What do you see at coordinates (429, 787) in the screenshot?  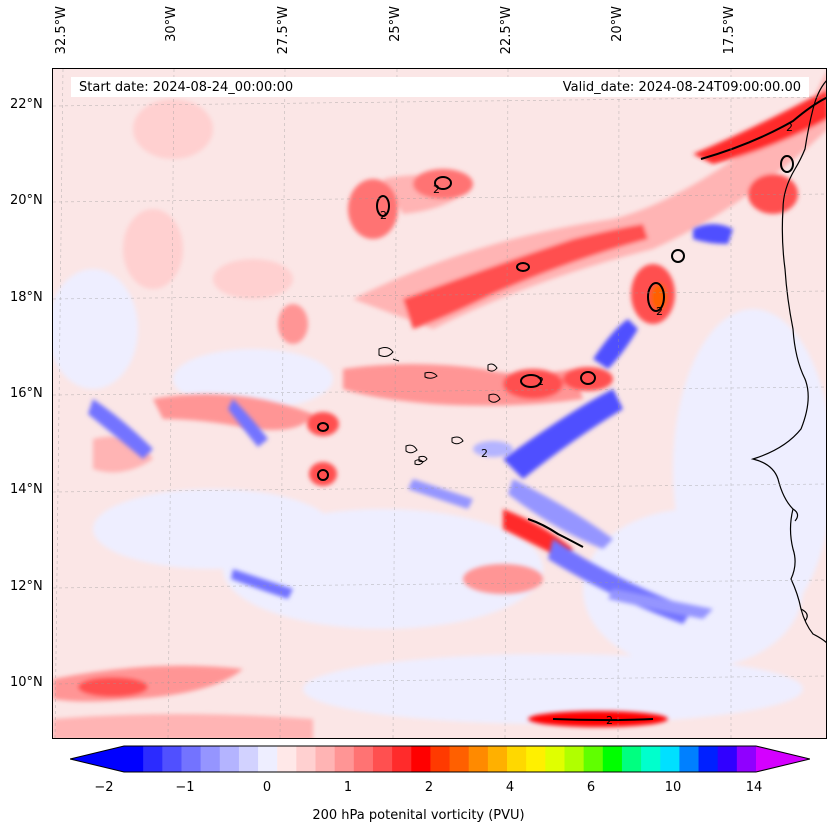 I see `colorbar-tick-label: 2` at bounding box center [429, 787].